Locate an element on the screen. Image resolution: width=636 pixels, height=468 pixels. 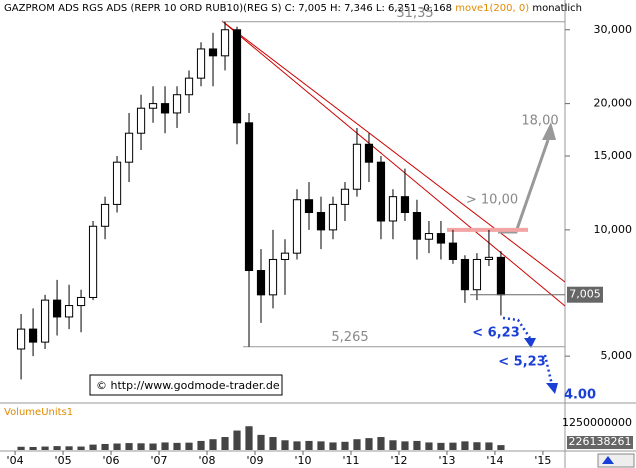
x-tick-label: '14 is located at coordinates (494, 460).